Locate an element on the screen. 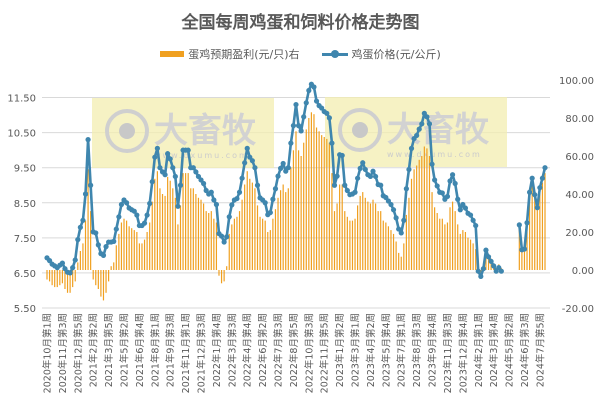  right-tick-label: 60.00 is located at coordinates (579, 157).